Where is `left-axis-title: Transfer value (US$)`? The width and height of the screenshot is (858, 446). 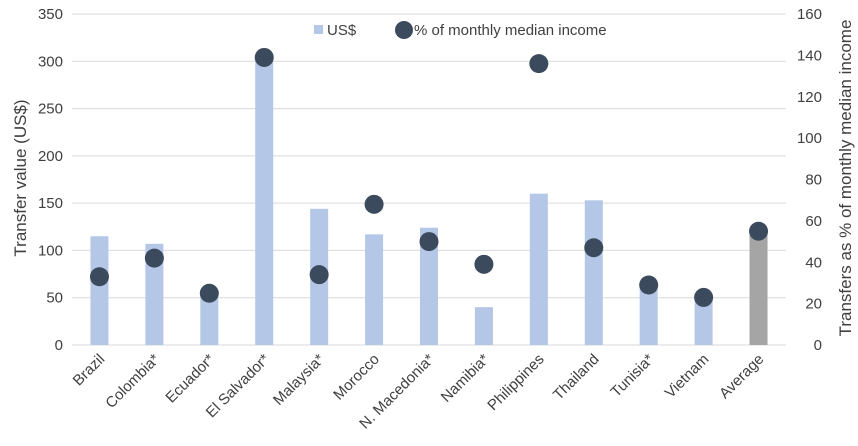
left-axis-title: Transfer value (US$) is located at coordinates (20, 177).